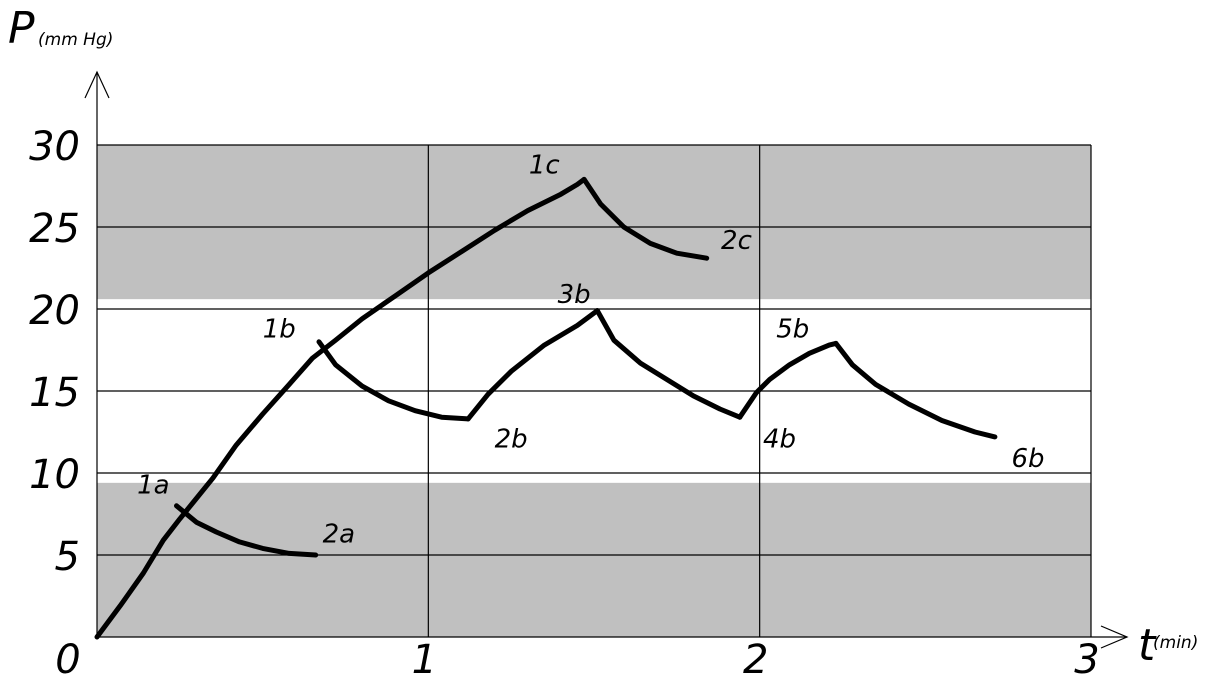 Image resolution: width=1213 pixels, height=682 pixels. What do you see at coordinates (792, 330) in the screenshot?
I see `point-label-5b: 5b` at bounding box center [792, 330].